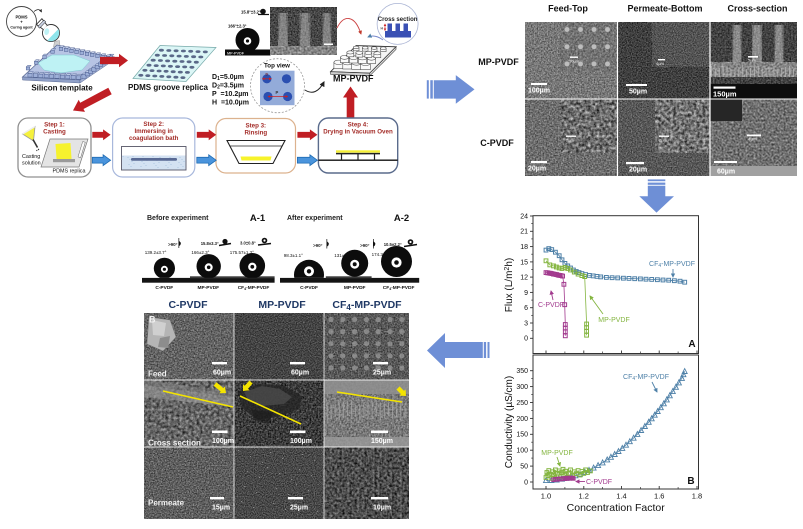  Describe the element at coordinates (255, 133) in the screenshot. I see `svg-text: Rinsing` at that location.